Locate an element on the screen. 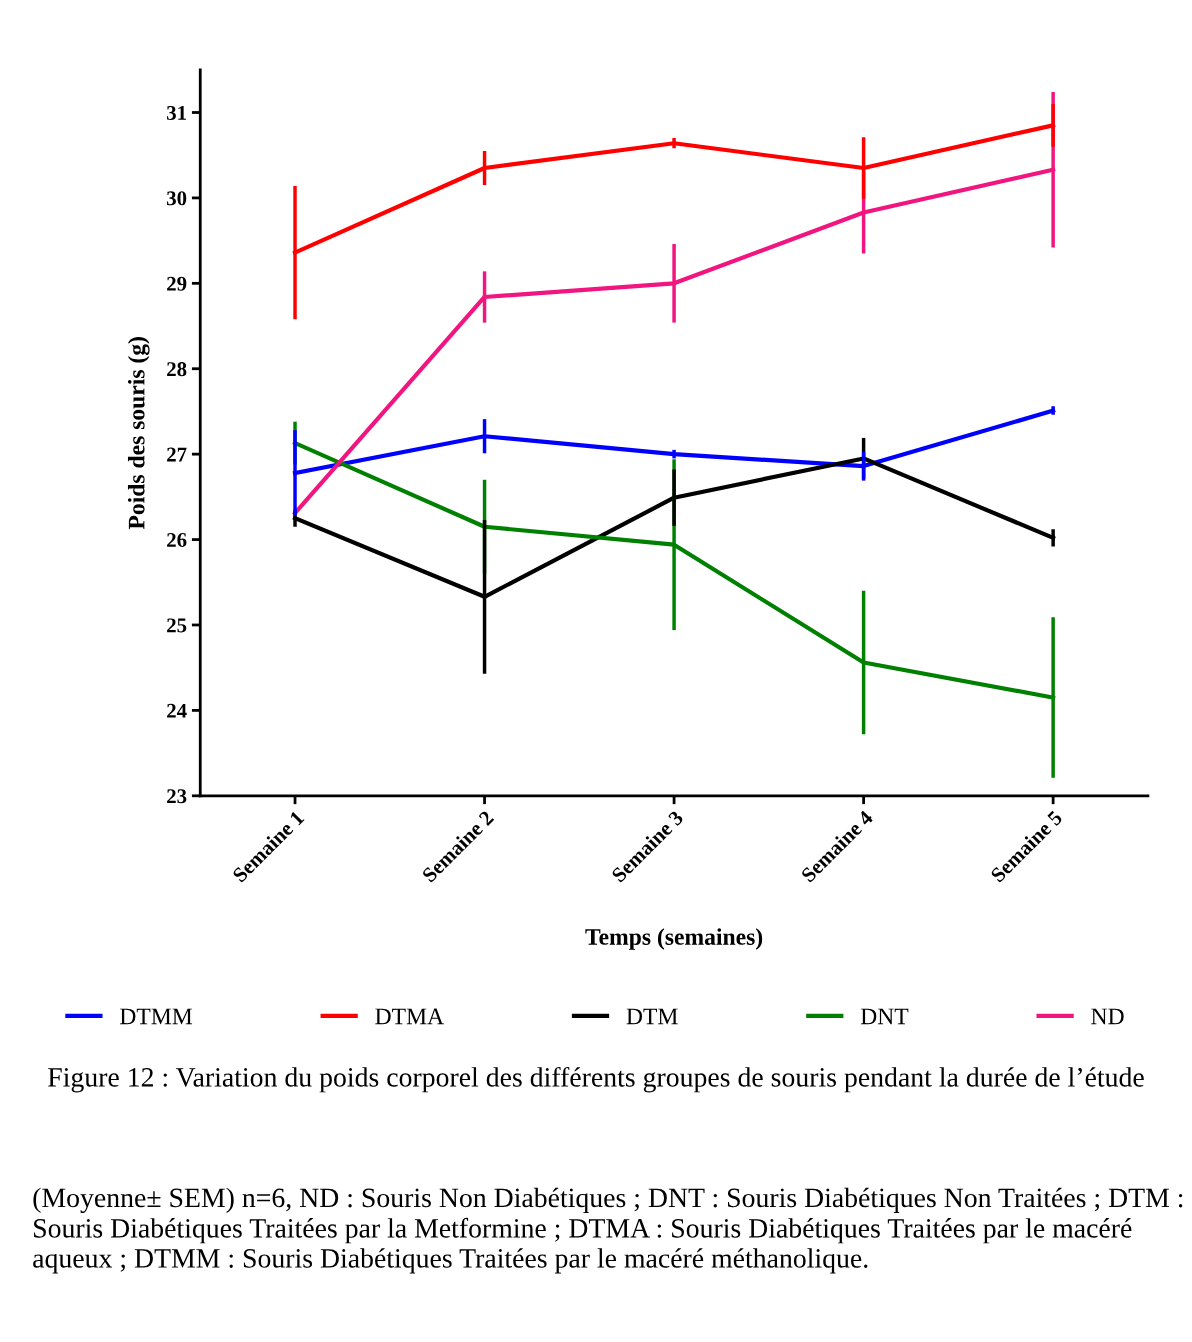  y-axis-title: Poids des souris (g) is located at coordinates (138, 433).